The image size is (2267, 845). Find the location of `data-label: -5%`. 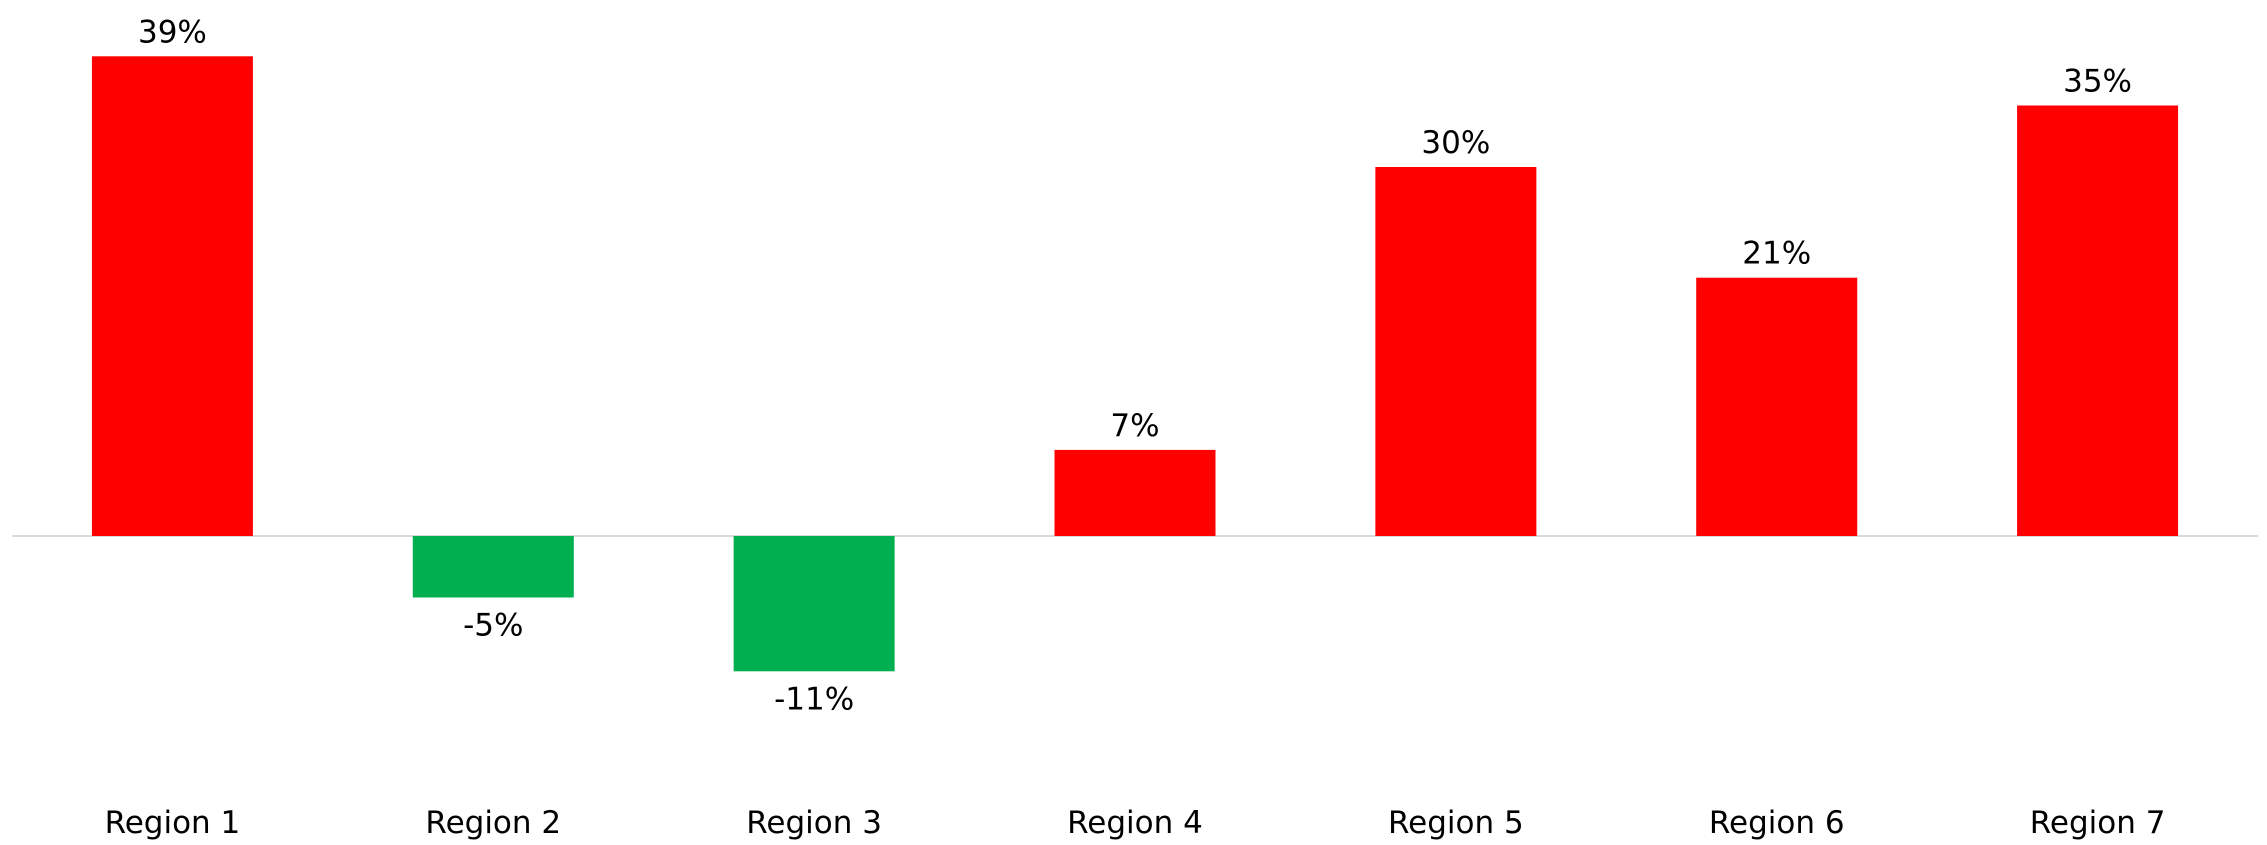

data-label: -5% is located at coordinates (493, 626).